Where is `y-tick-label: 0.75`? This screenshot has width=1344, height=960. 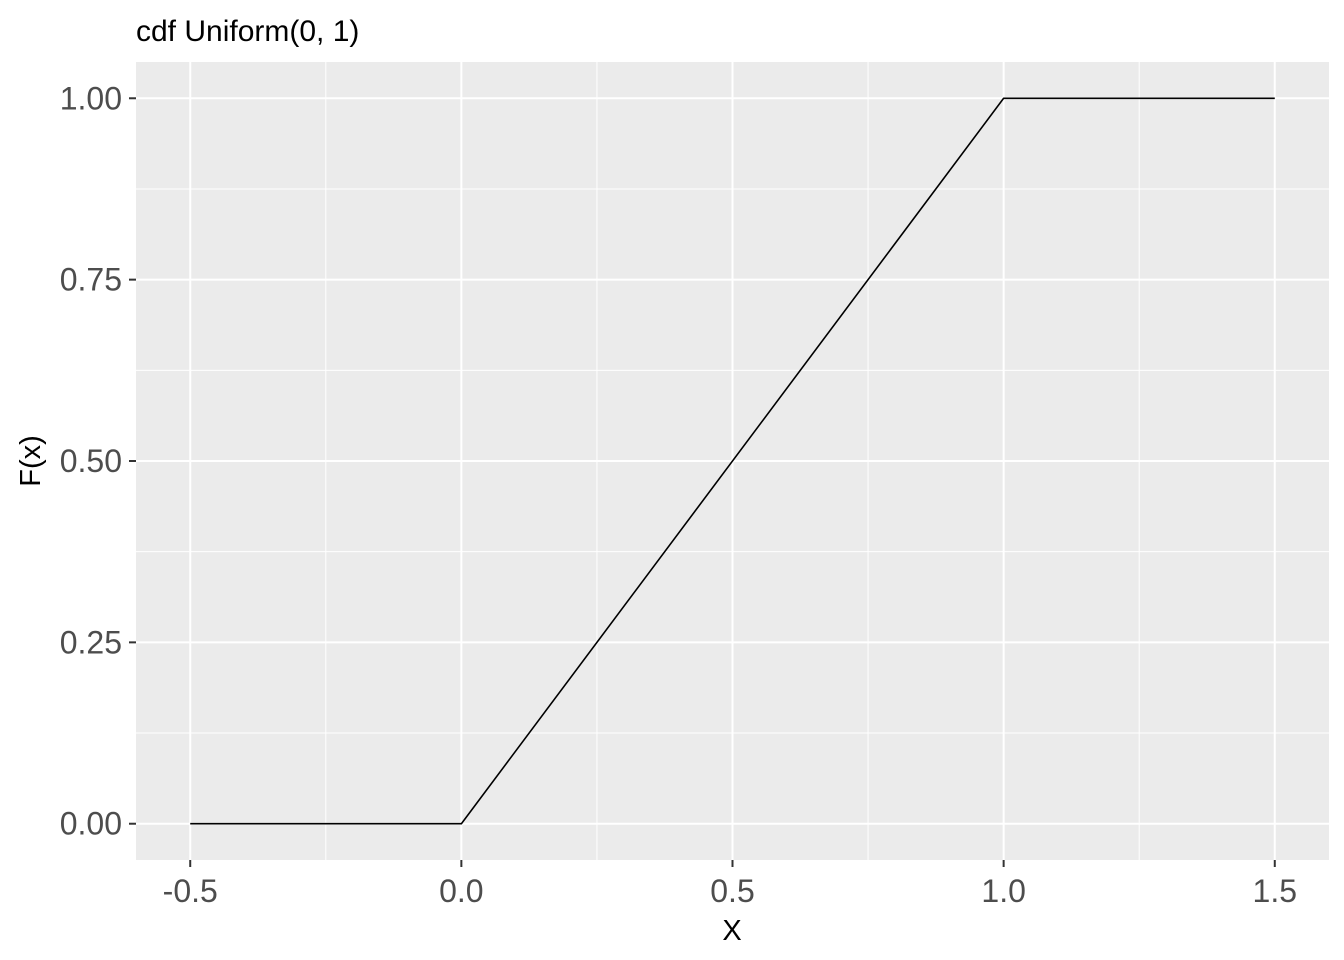
y-tick-label: 0.75 is located at coordinates (91, 280).